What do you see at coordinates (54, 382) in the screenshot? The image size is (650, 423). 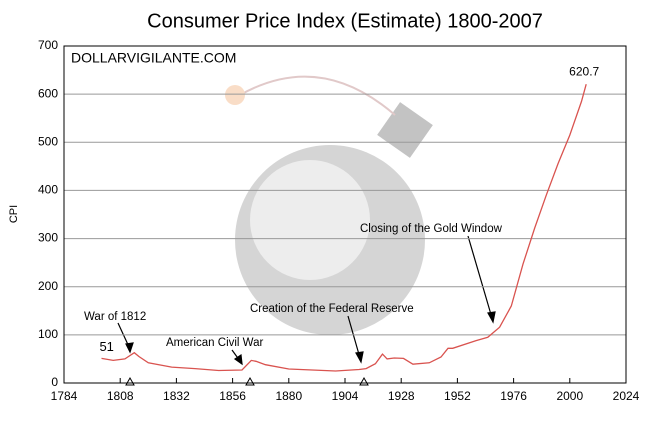 I see `y-tick-label: 0` at bounding box center [54, 382].